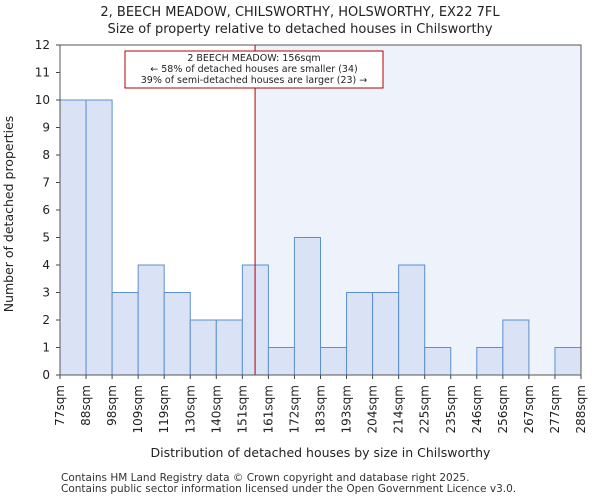  What do you see at coordinates (216, 409) in the screenshot?
I see `x-tick-label: 140sqm` at bounding box center [216, 409].